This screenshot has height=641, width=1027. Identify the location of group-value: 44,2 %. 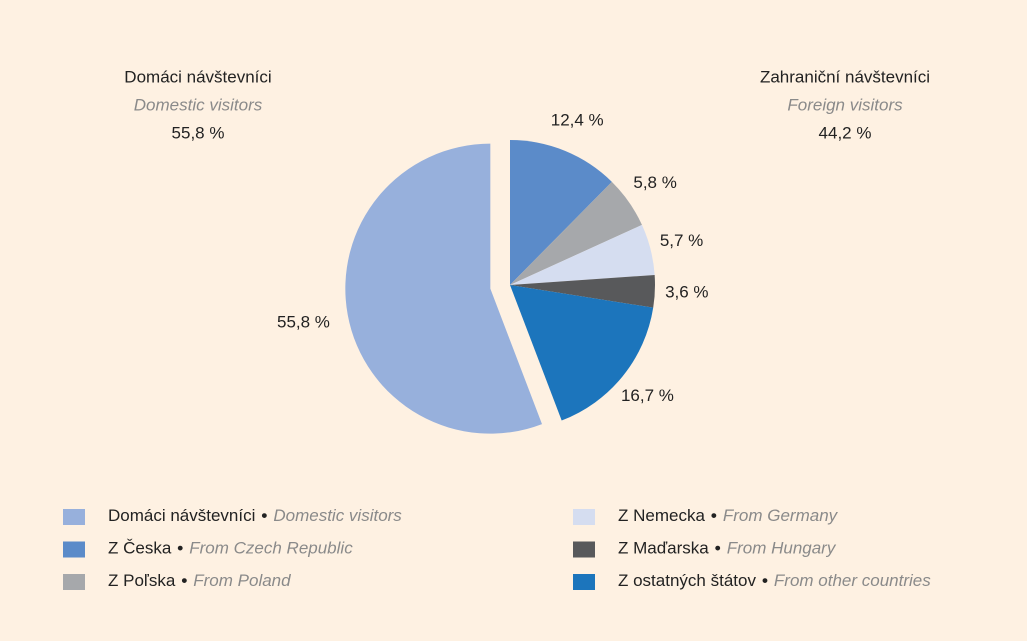
(845, 132).